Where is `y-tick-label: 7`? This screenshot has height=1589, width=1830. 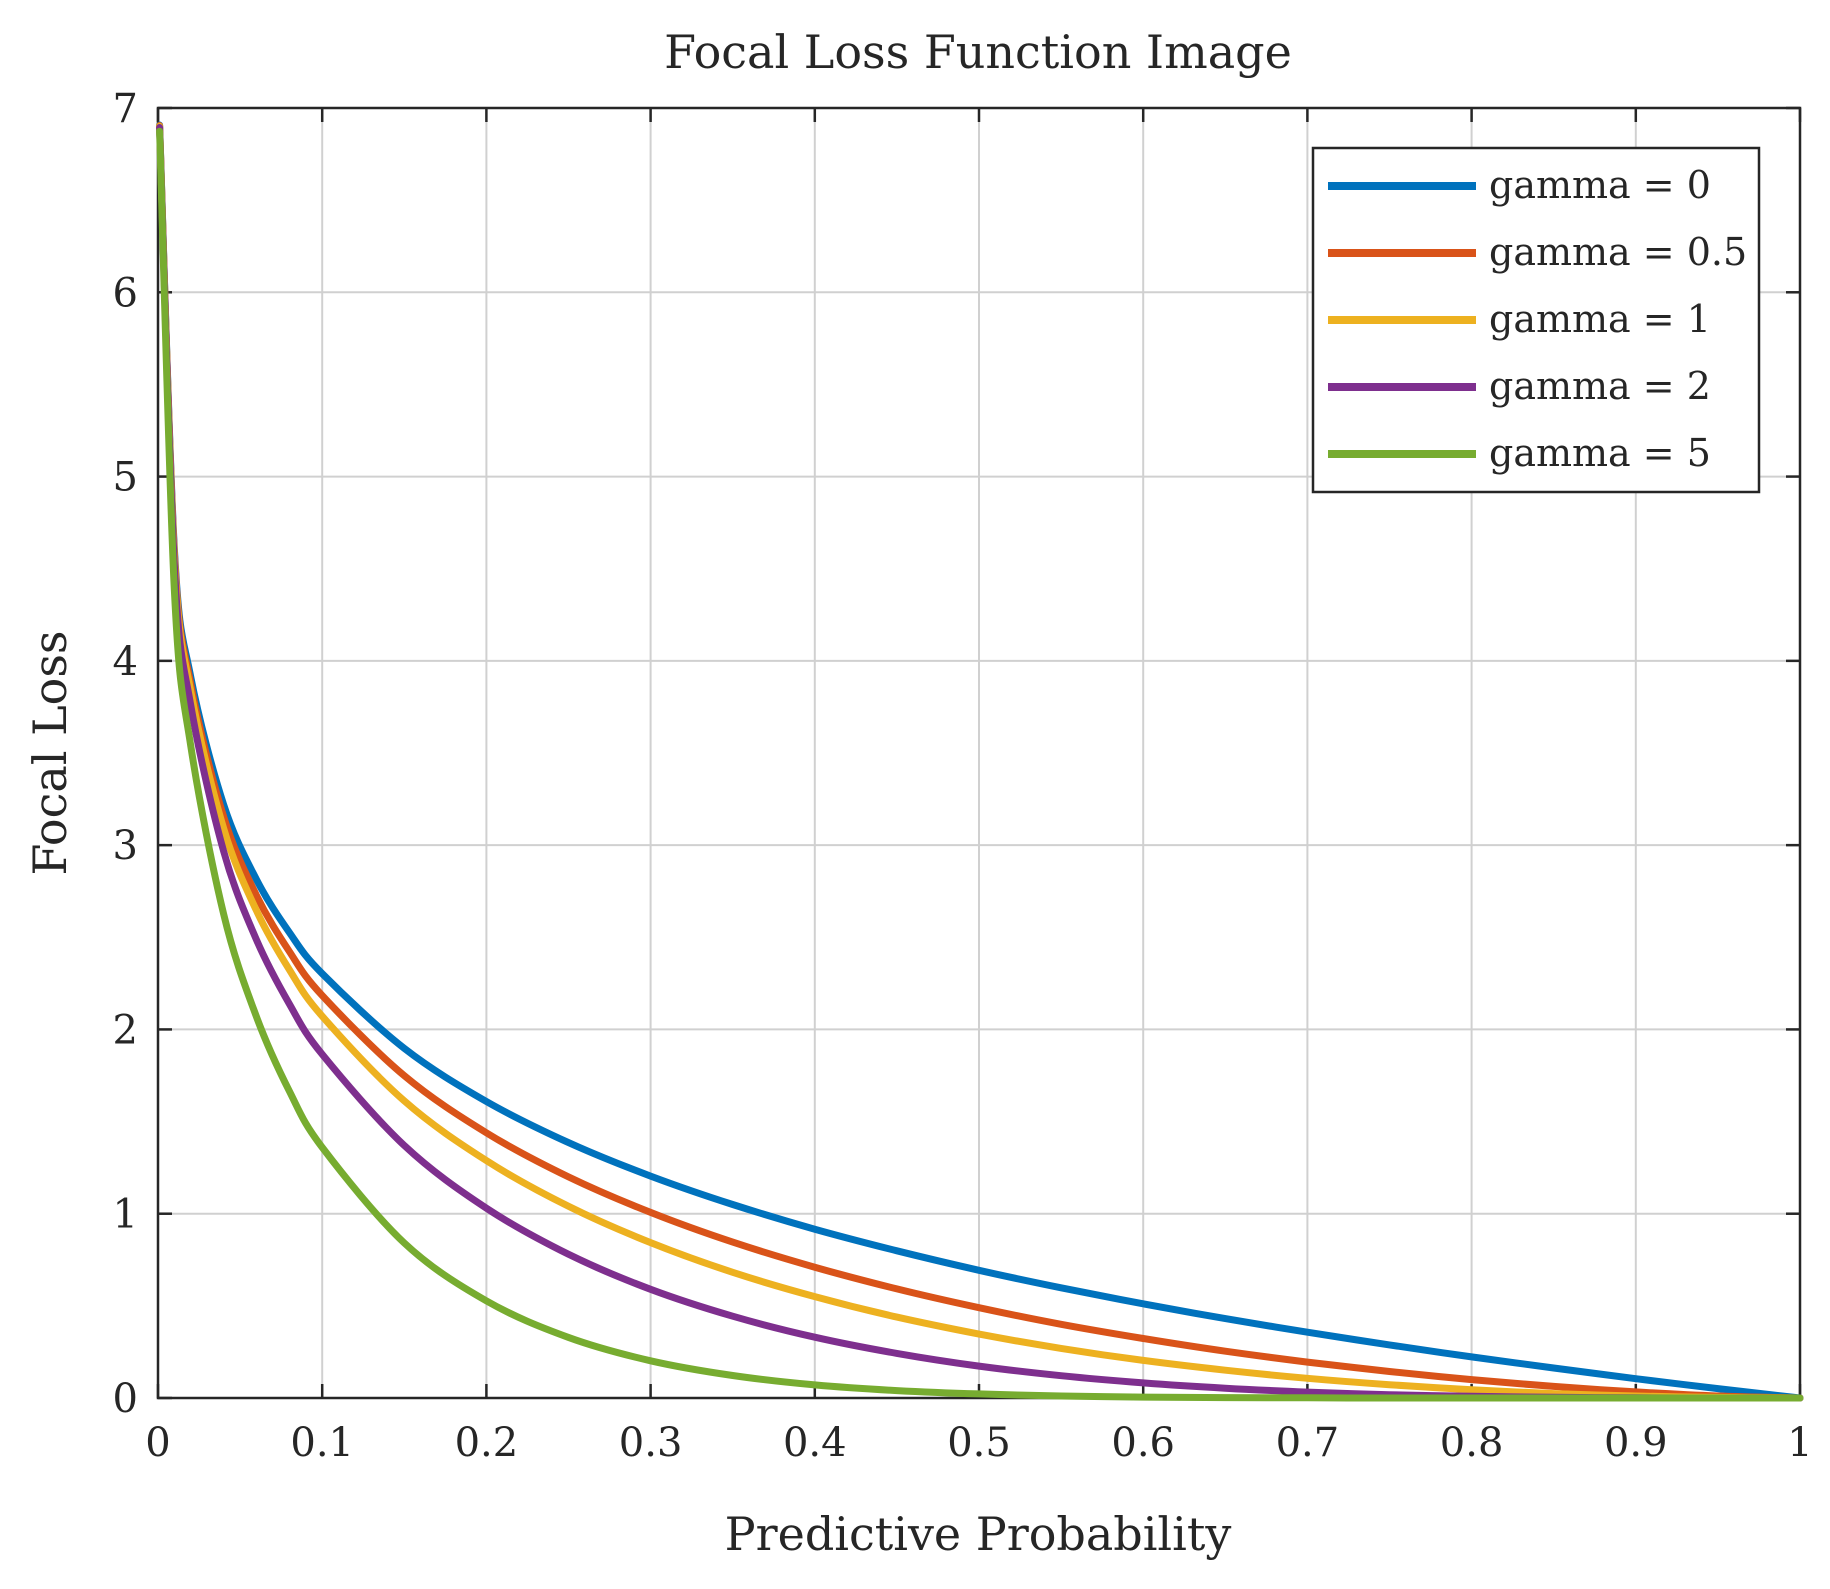
y-tick-label: 7 is located at coordinates (125, 109).